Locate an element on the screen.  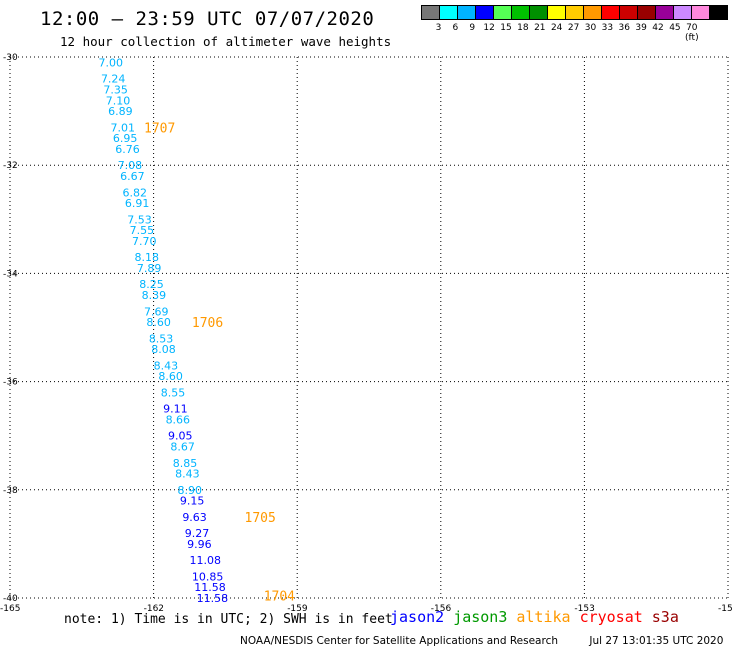
satellite-legend: jason2 jason3 altika cryosat s3a is located at coordinates (539, 617).